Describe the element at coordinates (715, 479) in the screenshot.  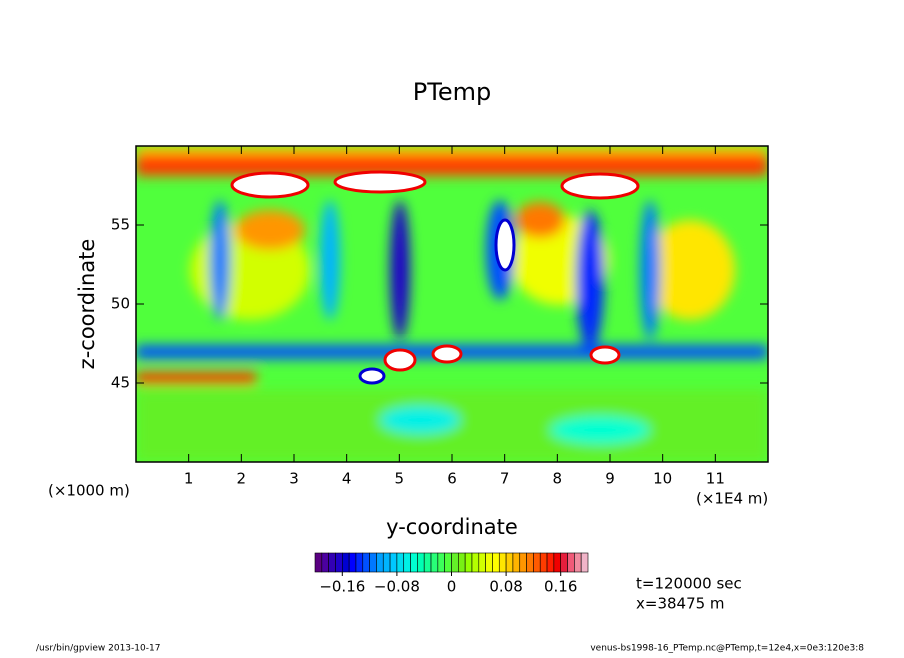
I see `x-tick-label: 11` at that location.